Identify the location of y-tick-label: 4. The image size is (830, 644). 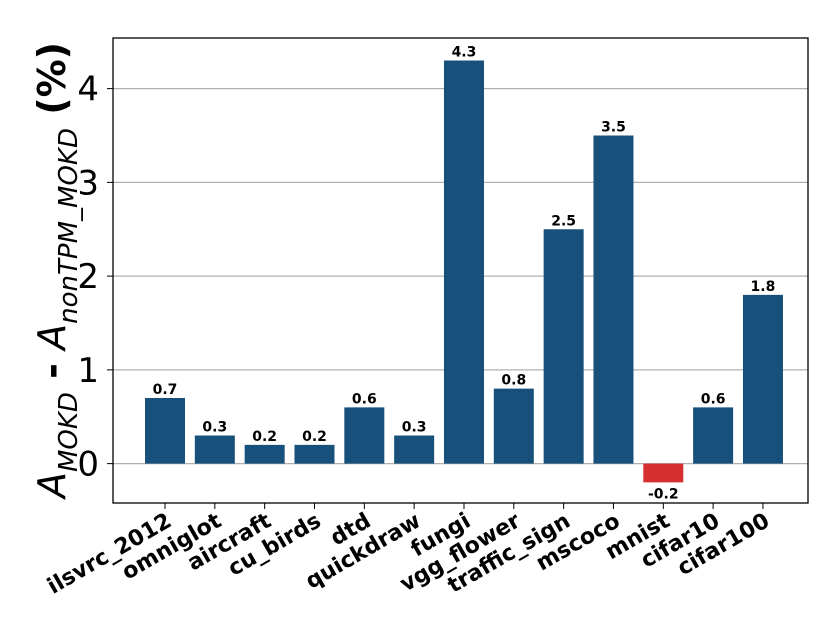
(88, 90).